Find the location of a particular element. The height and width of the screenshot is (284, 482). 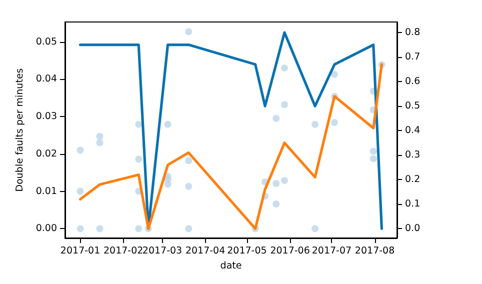

y2-tick-label: 0.3 is located at coordinates (412, 155).